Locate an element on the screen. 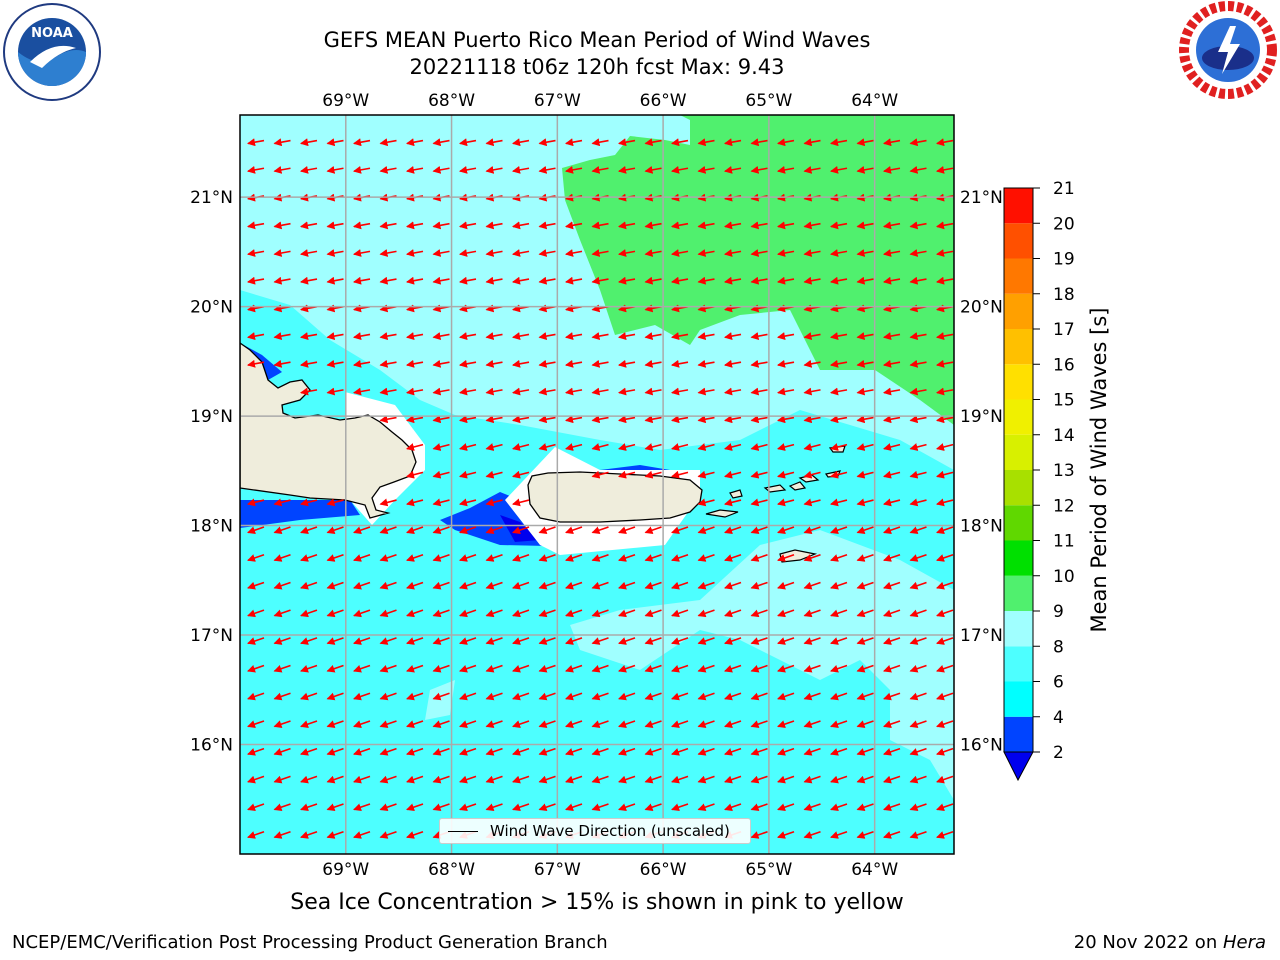  lat-tick-left-0: 21°N is located at coordinates (211, 198).